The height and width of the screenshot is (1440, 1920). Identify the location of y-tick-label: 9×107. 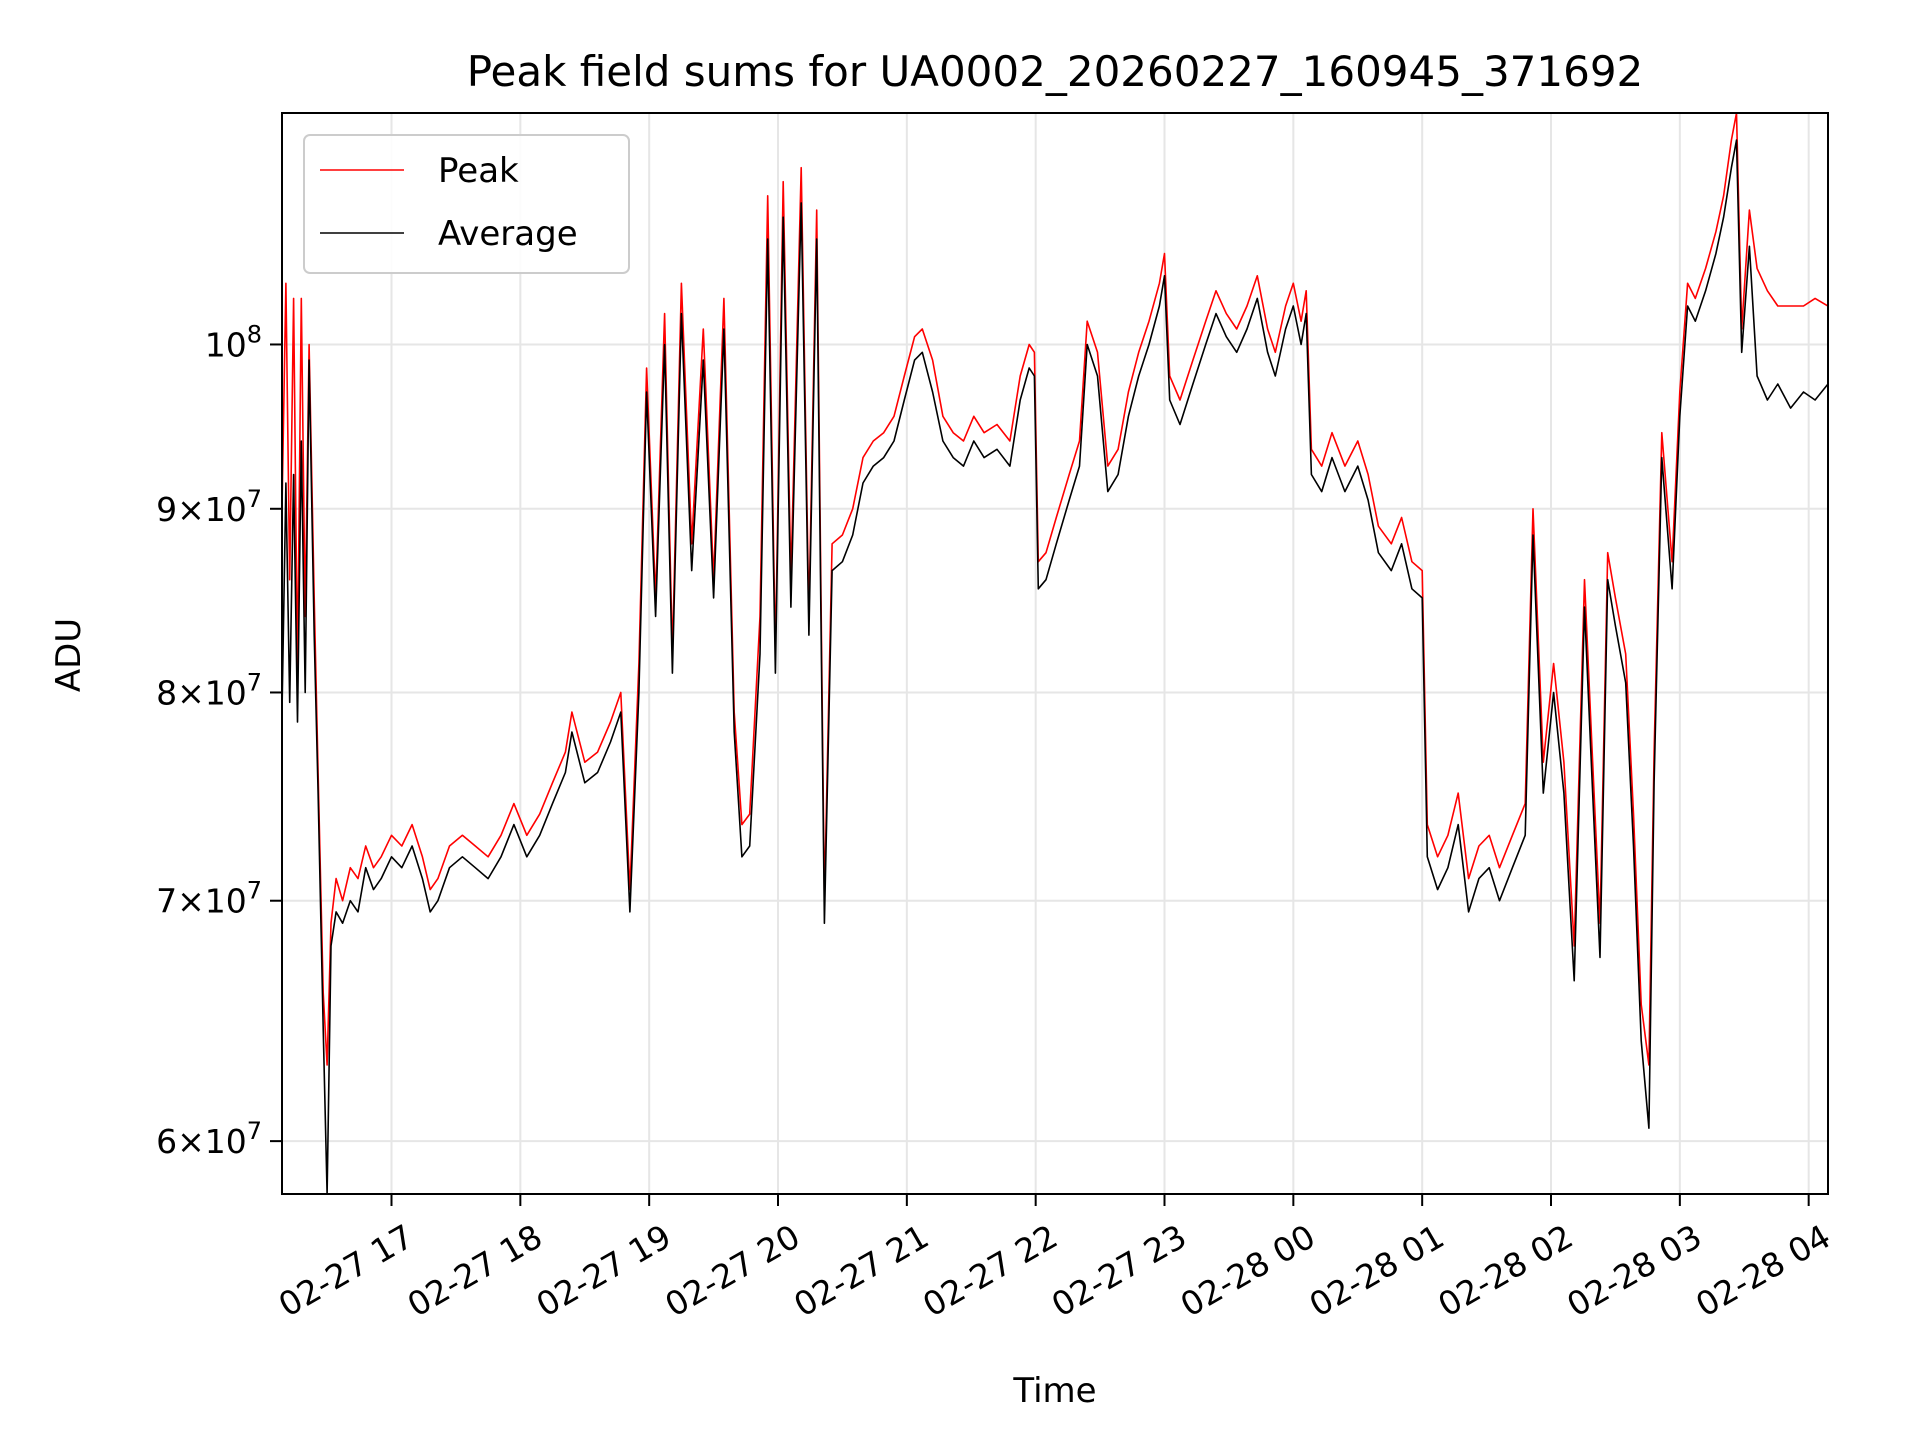
(209, 507).